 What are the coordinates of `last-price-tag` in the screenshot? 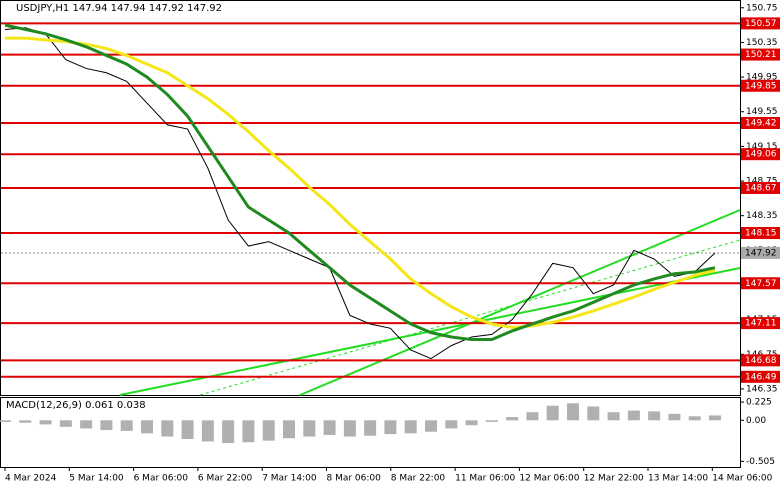 It's located at (760, 252).